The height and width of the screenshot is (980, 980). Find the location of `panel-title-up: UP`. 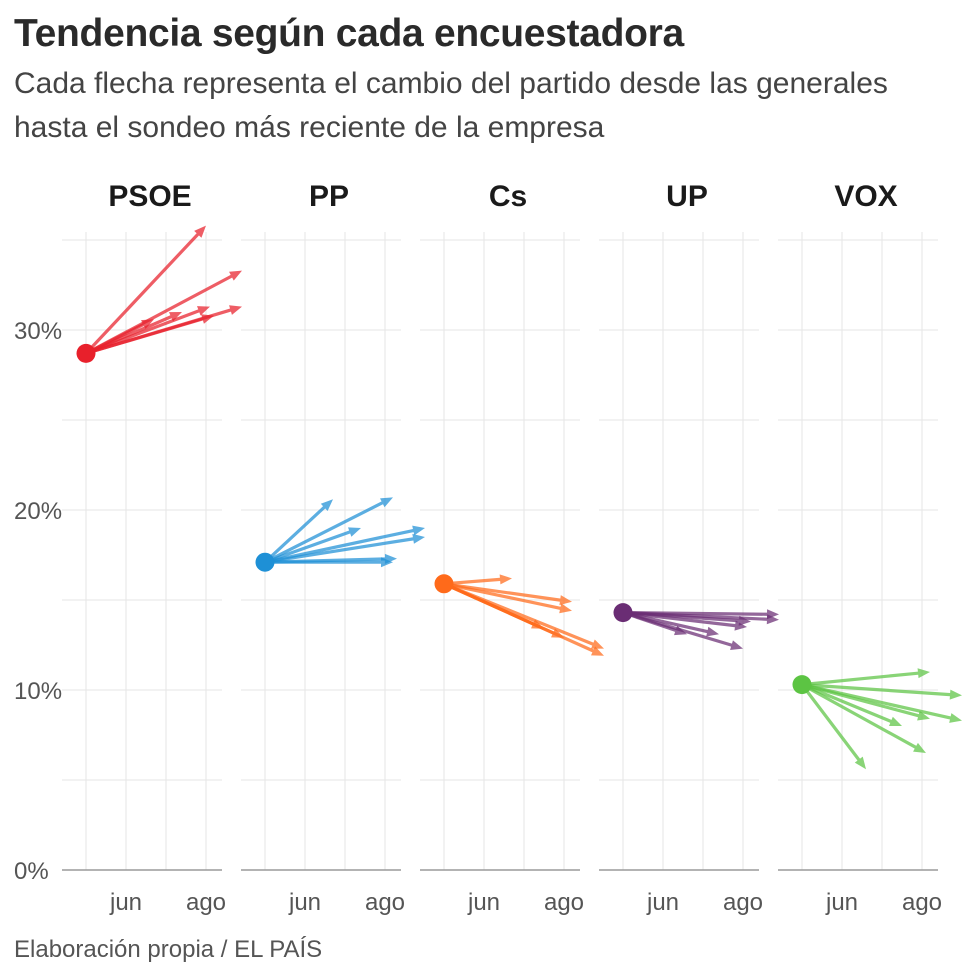

panel-title-up: UP is located at coordinates (687, 196).